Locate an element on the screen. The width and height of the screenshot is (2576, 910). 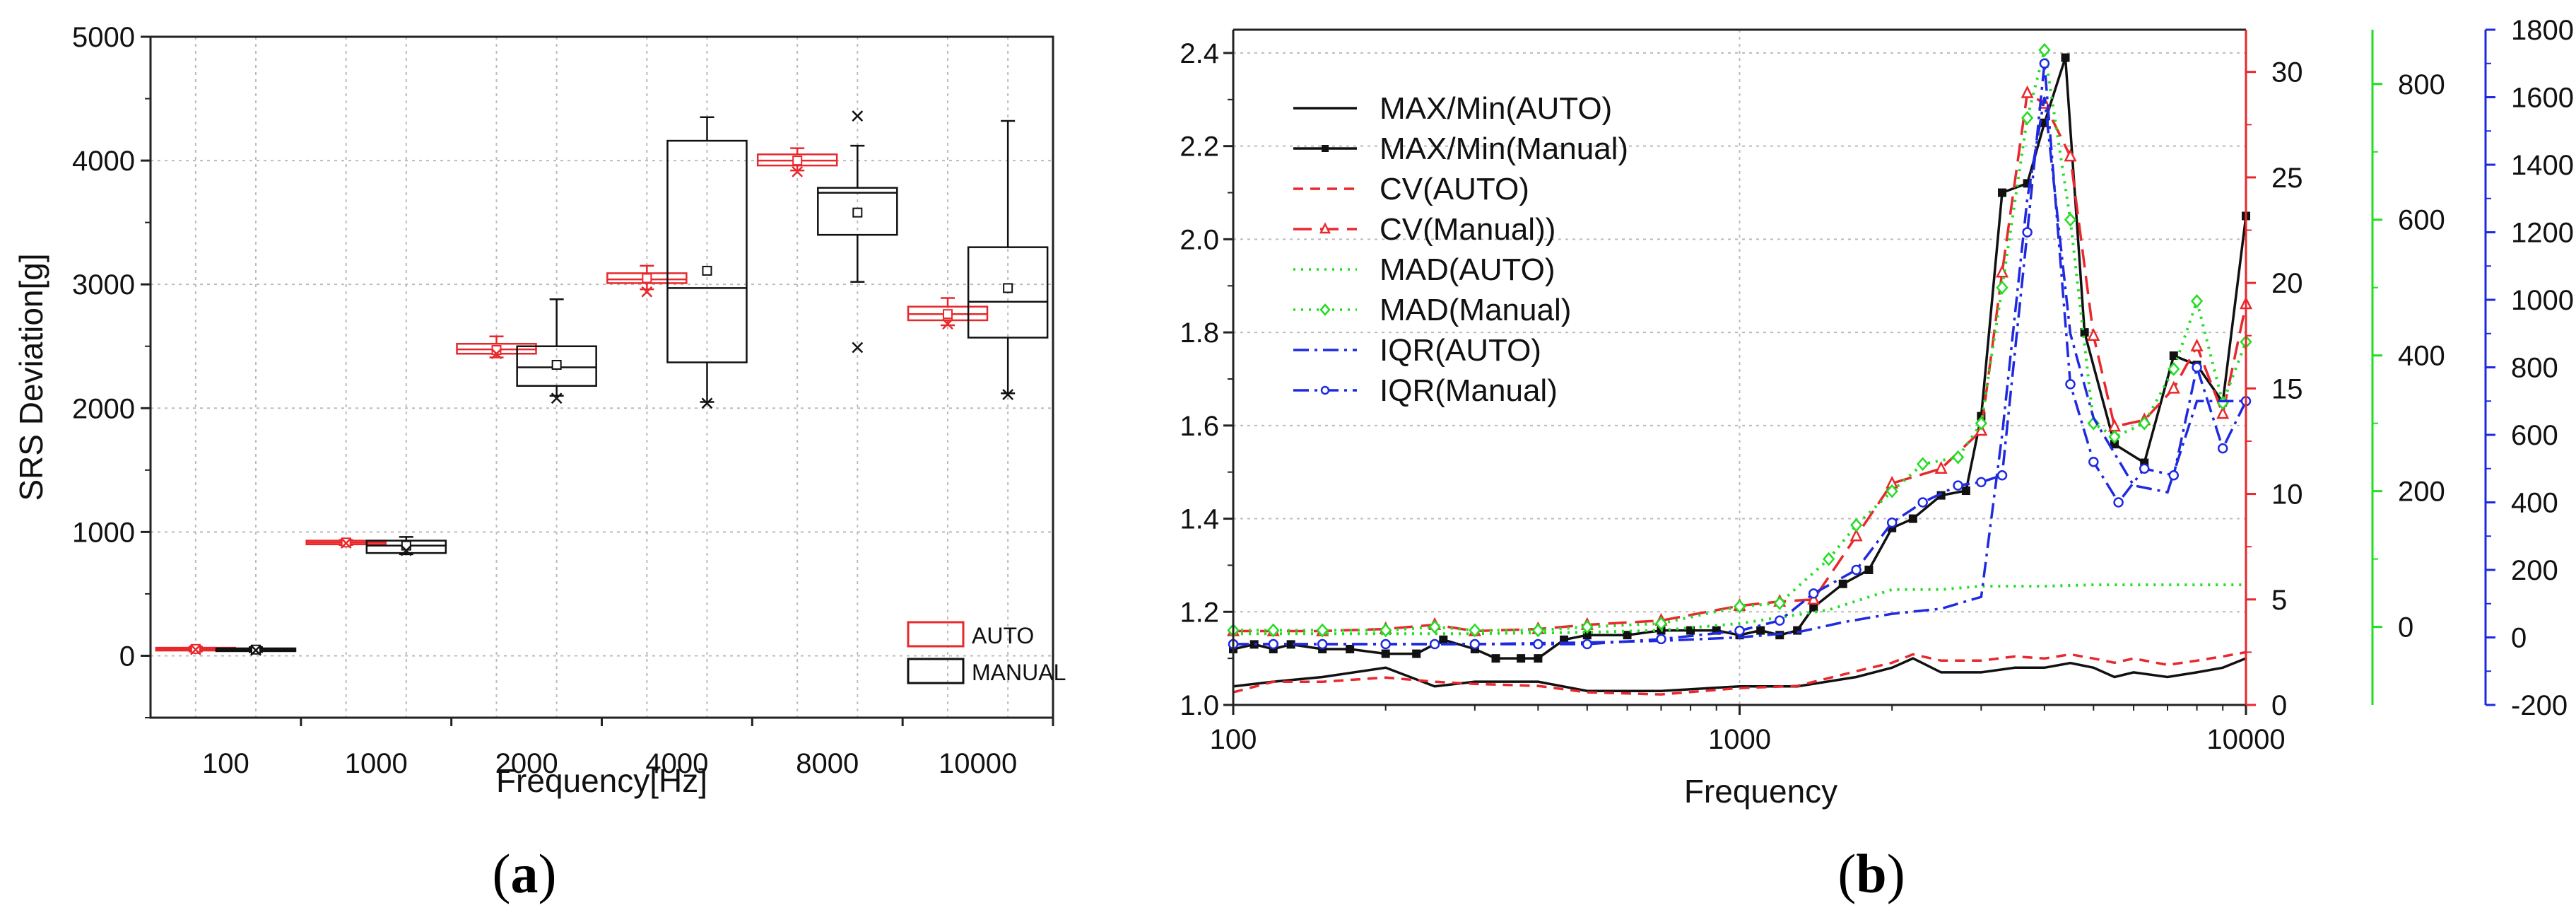
panel-a-legend: AUTO MANUAL is located at coordinates (986, 653).